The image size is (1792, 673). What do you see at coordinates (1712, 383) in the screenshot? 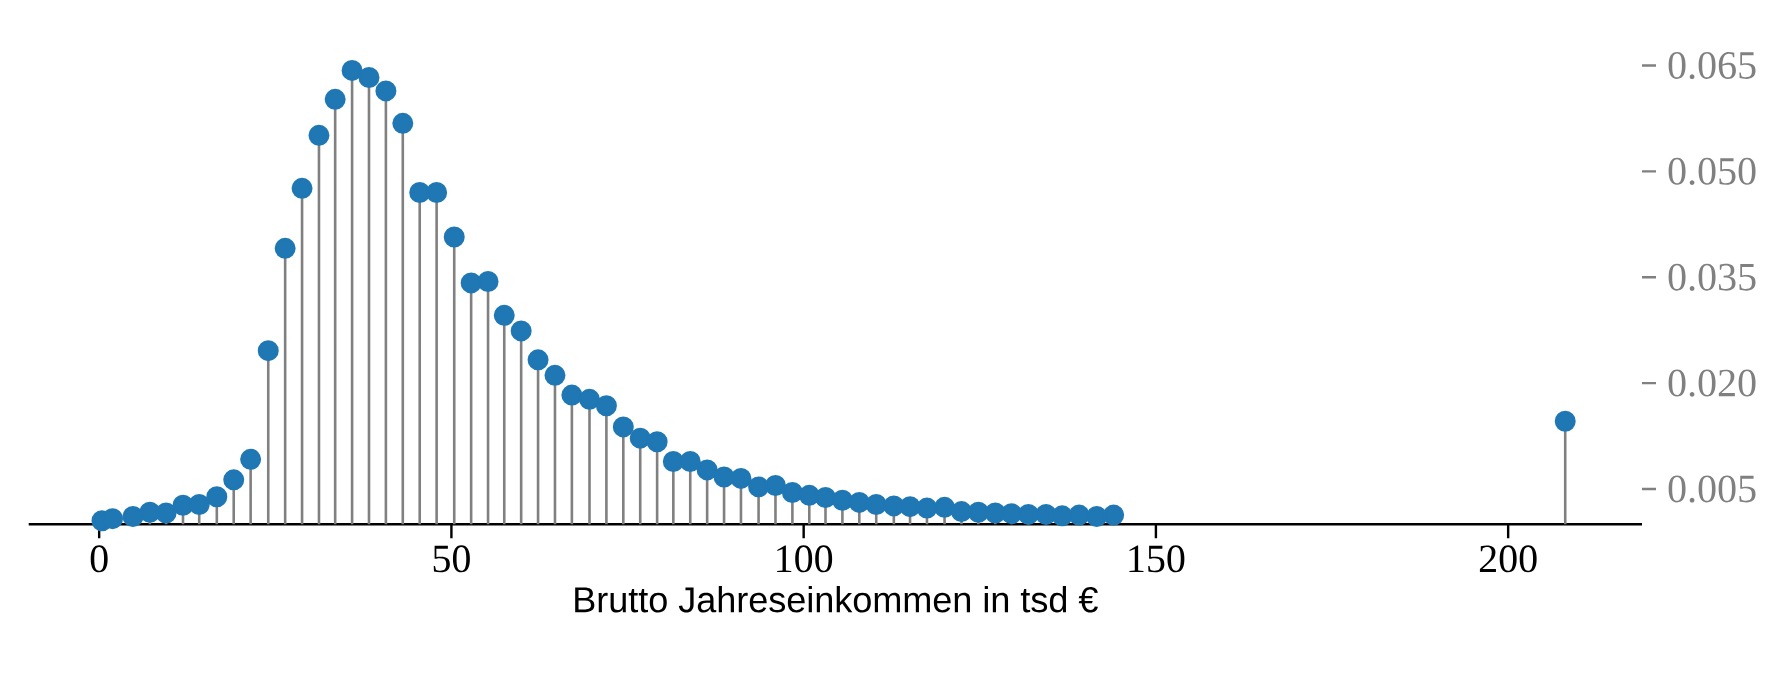
I see `y-tick-label: 0.020` at bounding box center [1712, 383].